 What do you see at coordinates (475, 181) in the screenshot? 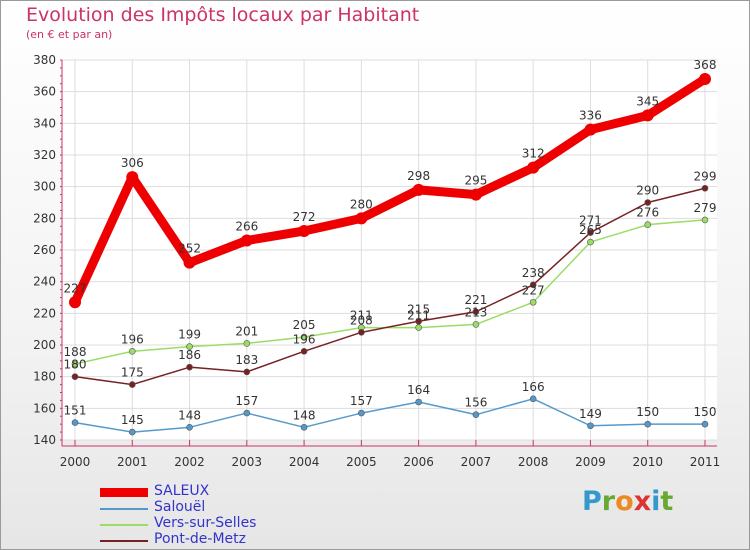
I see `data-label: 295` at bounding box center [475, 181].